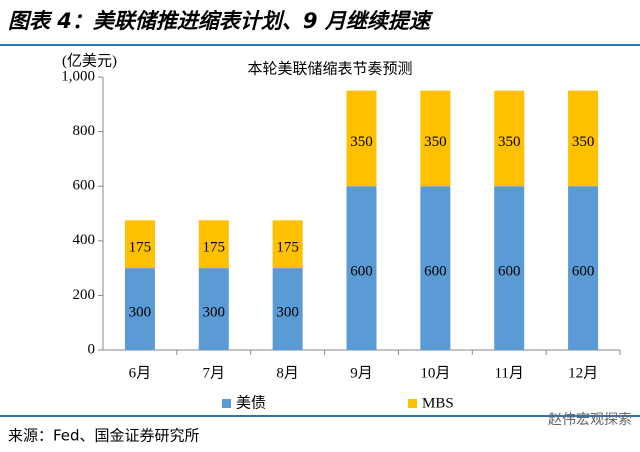 This screenshot has width=640, height=452. Describe the element at coordinates (361, 373) in the screenshot. I see `x-tick-label: 9月` at that location.